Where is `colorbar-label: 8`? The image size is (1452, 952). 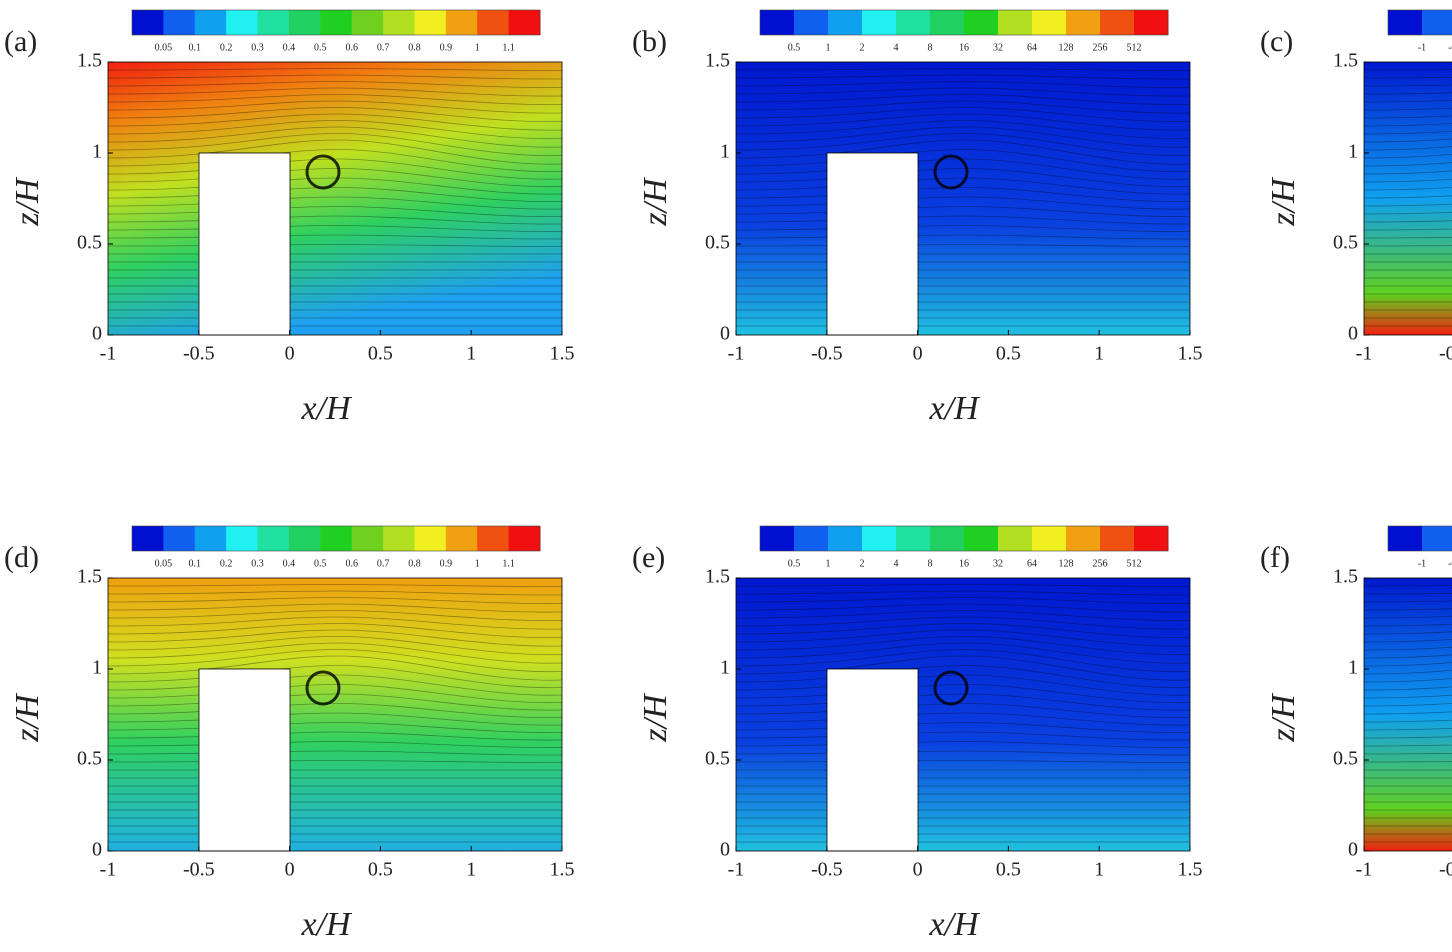 colorbar-label: 8 is located at coordinates (930, 47).